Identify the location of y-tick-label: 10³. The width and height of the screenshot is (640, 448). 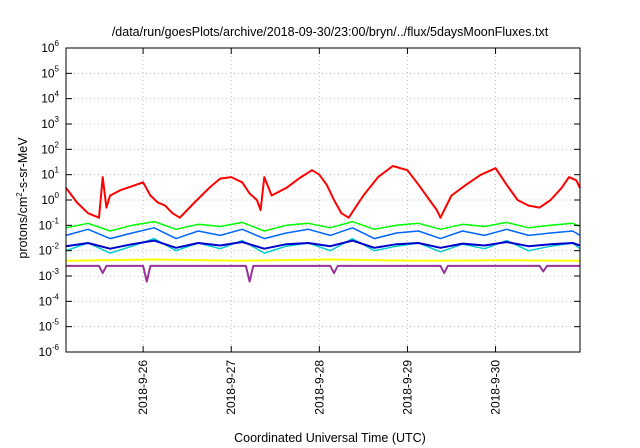
(50, 123).